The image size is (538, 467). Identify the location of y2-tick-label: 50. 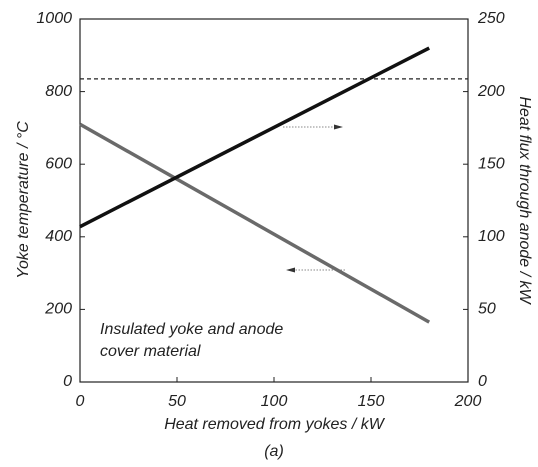
(487, 309).